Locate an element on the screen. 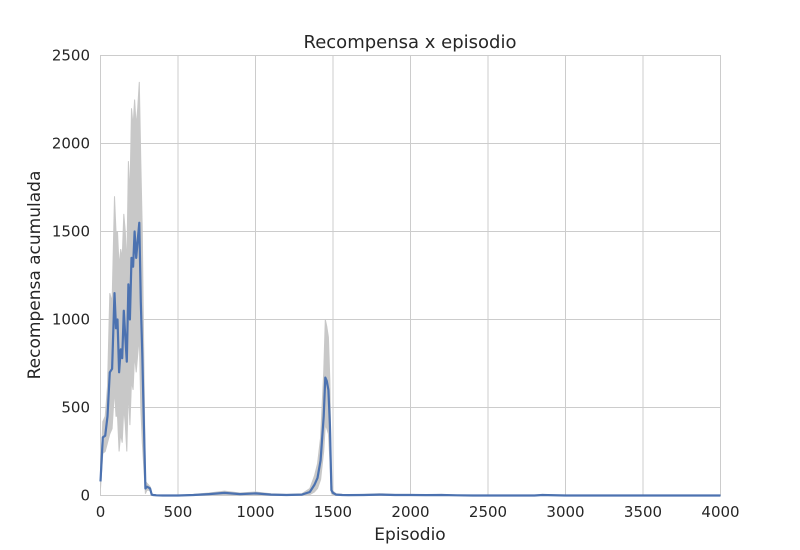  y-tick-label: 500 is located at coordinates (75, 408).